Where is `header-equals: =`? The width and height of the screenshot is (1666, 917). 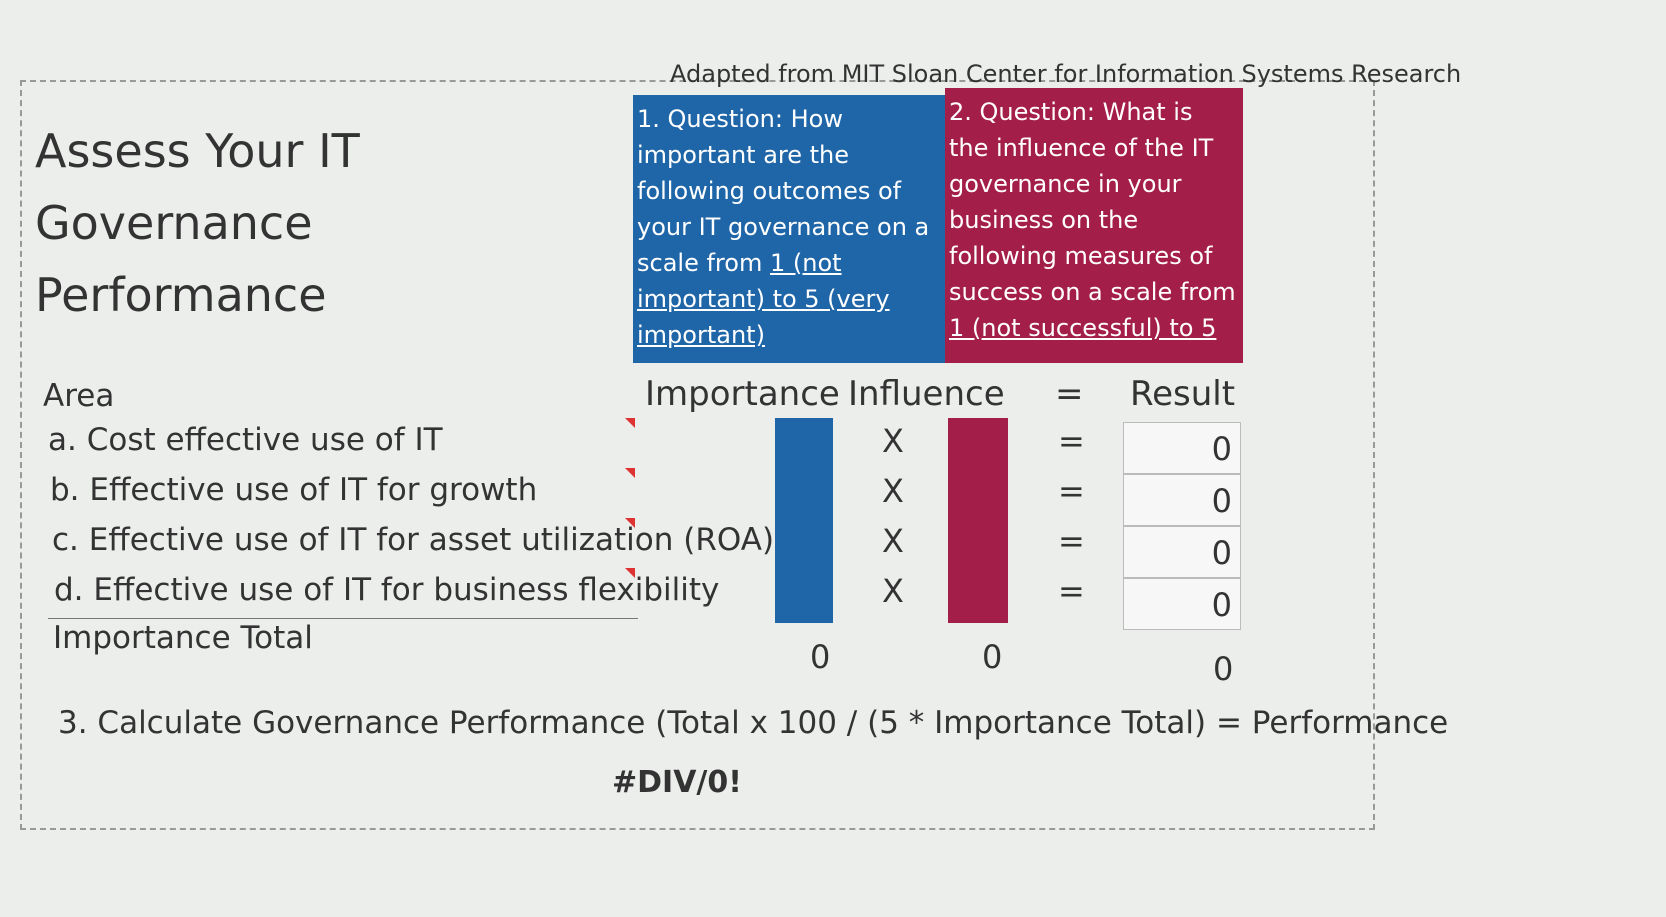 header-equals: = is located at coordinates (1069, 394).